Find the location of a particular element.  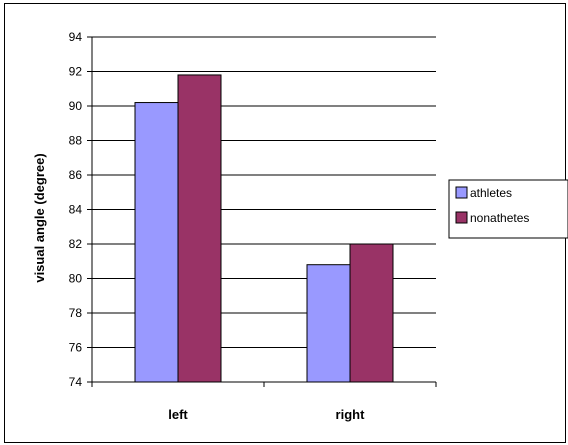

legend-box is located at coordinates (508, 209).